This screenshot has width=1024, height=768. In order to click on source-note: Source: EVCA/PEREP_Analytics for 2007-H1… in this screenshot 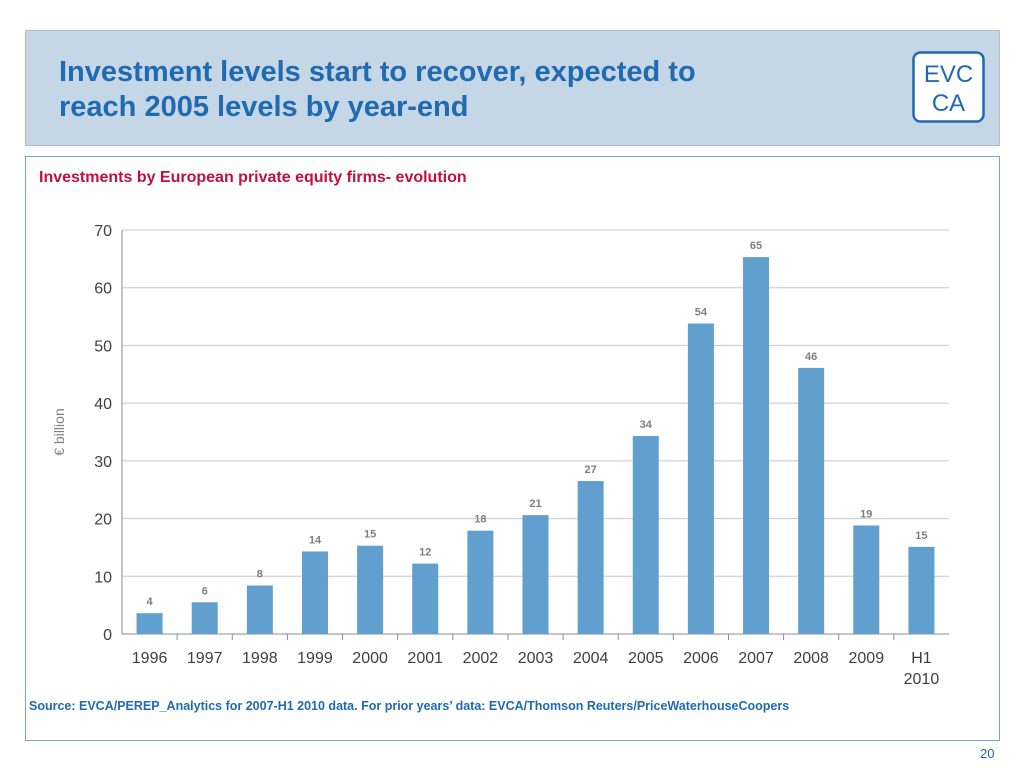, I will do `click(409, 706)`.